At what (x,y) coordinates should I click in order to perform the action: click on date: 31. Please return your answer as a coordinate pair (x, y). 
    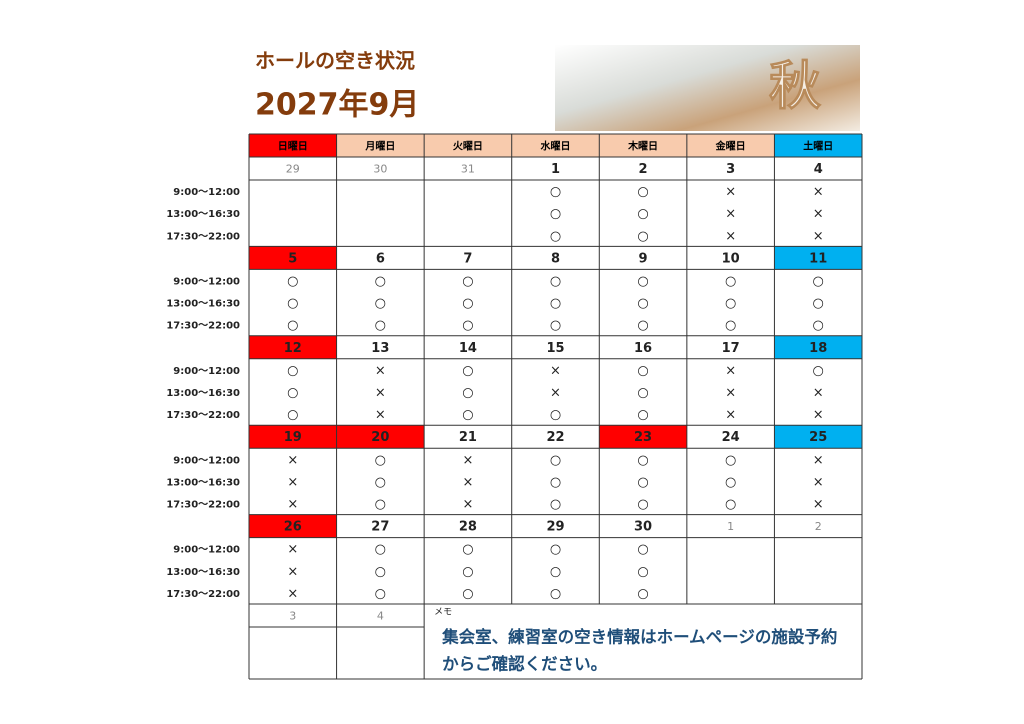
    Looking at the image, I should click on (468, 169).